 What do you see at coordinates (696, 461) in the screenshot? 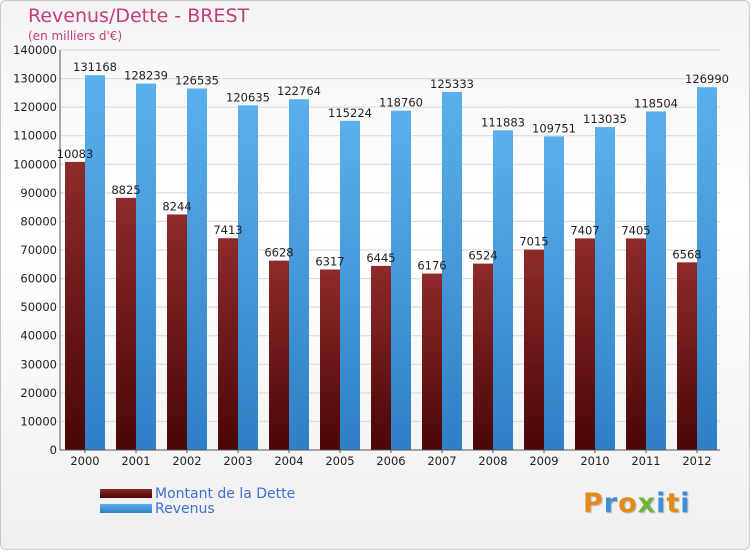
I see `x-tick-label: 2012` at bounding box center [696, 461].